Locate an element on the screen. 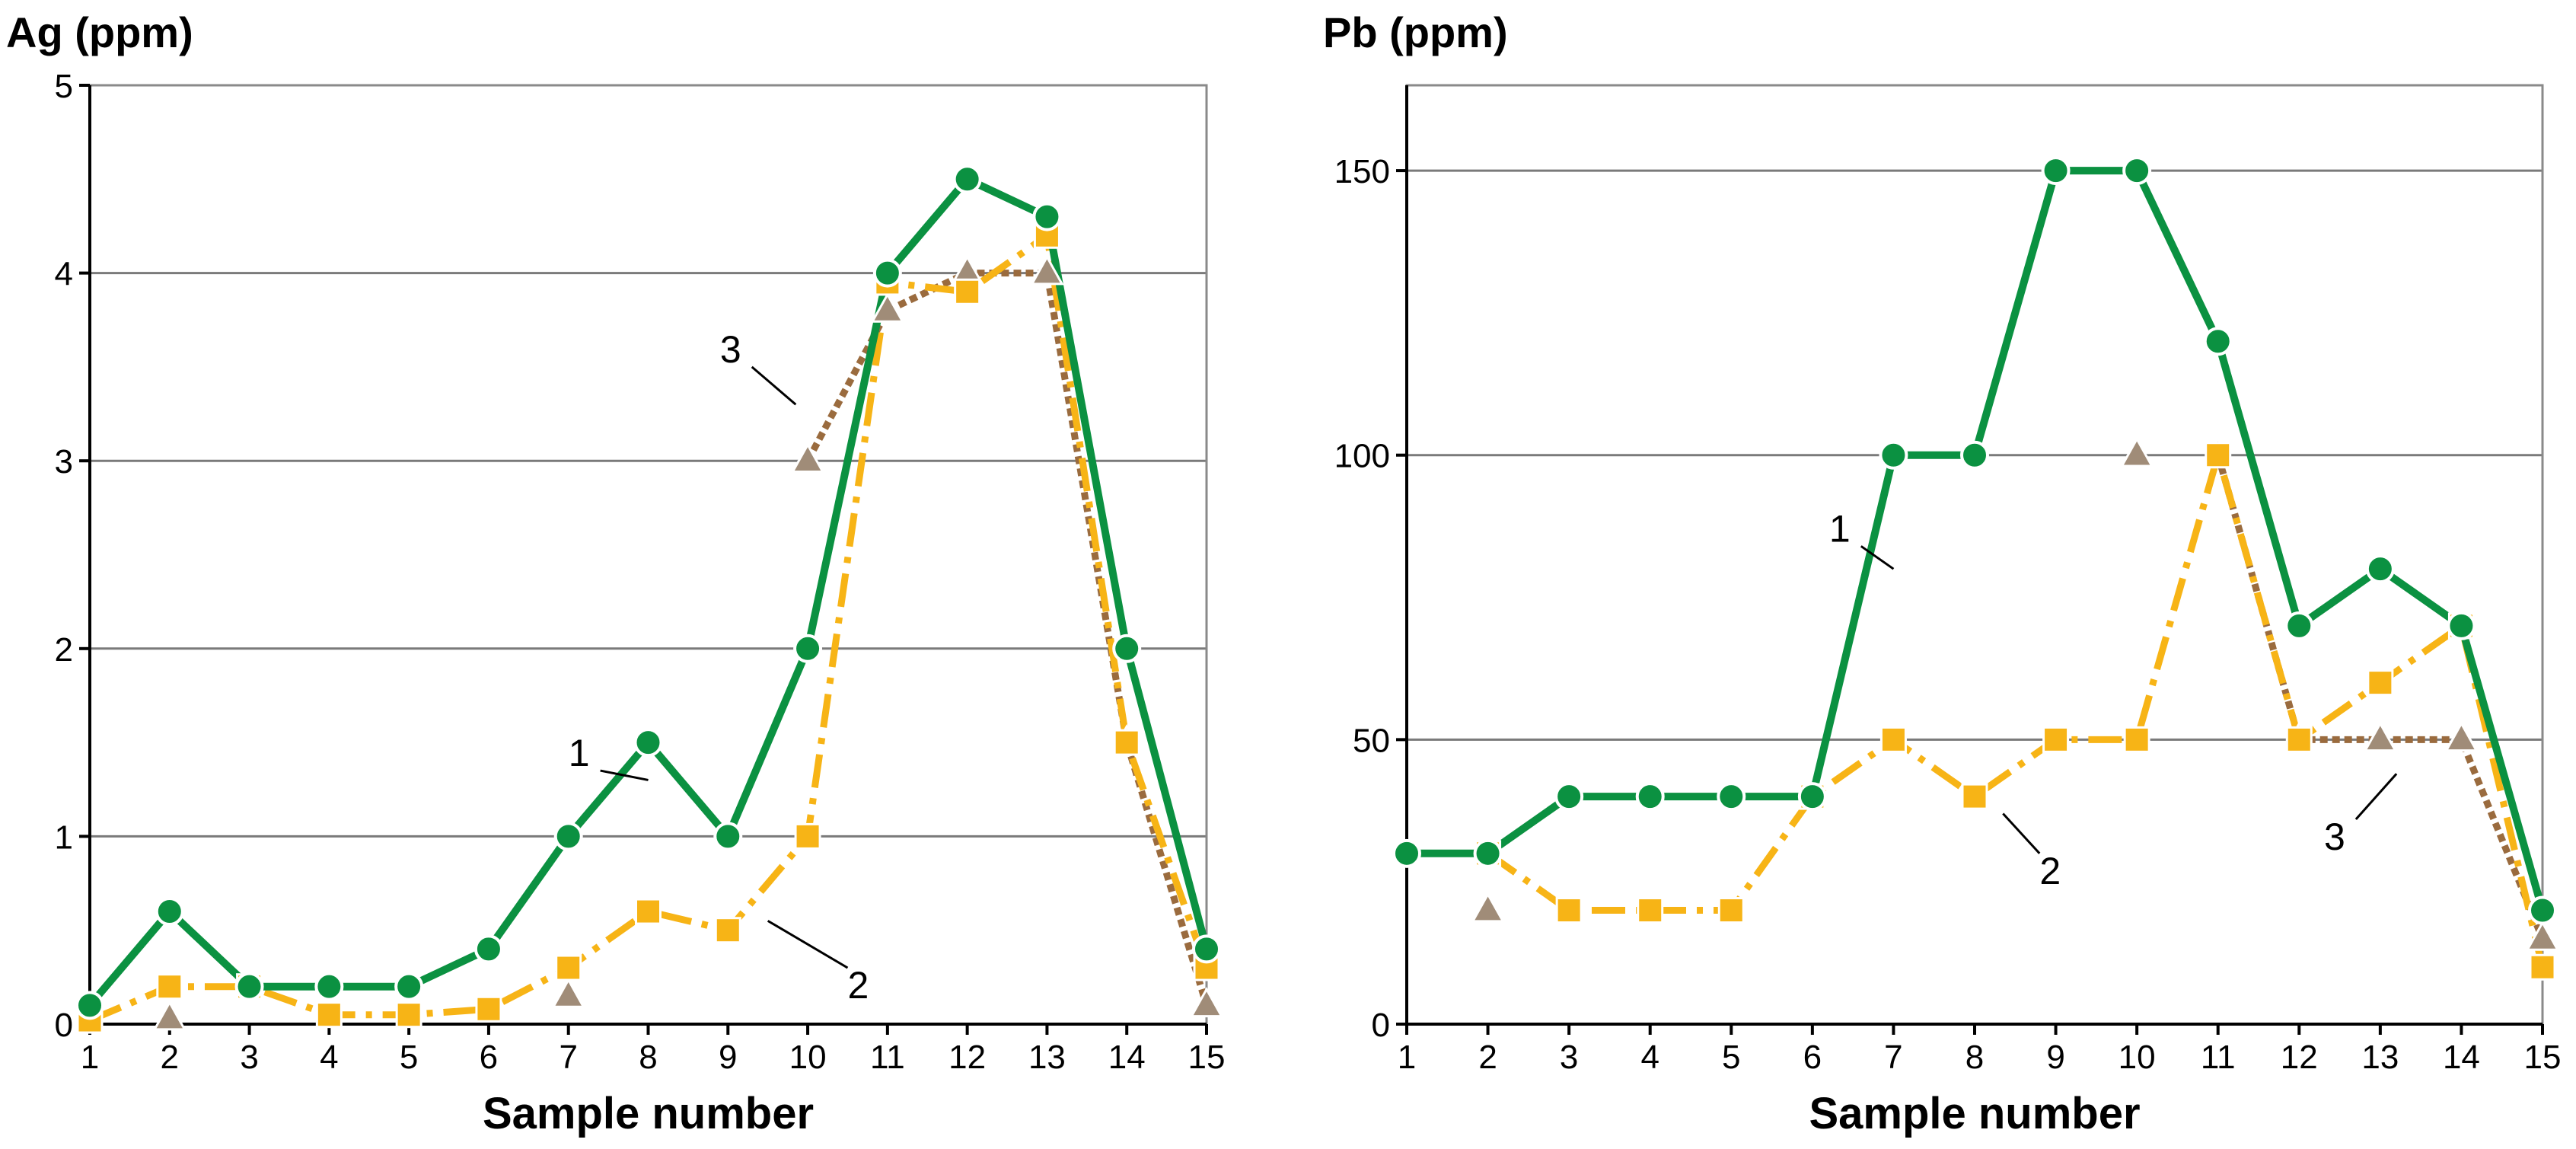 The image size is (2576, 1149). y-tick-label: 150 is located at coordinates (1362, 171).